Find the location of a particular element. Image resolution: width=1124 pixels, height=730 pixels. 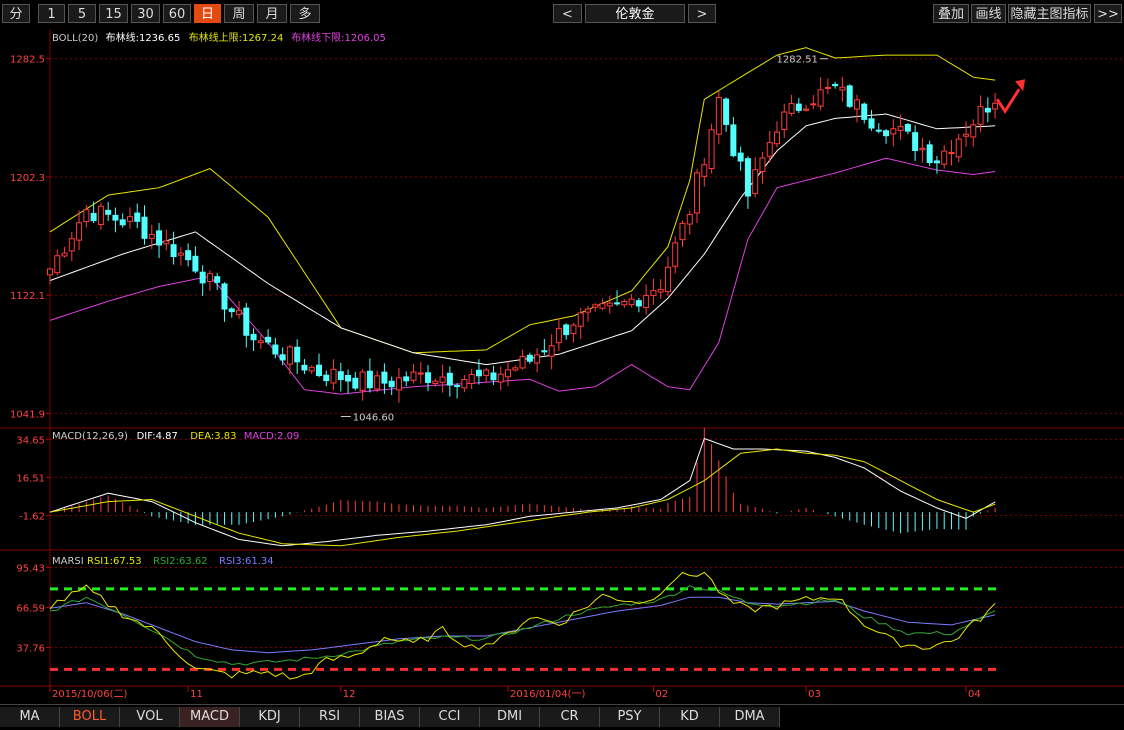

period-30-button: 30 is located at coordinates (145, 13).